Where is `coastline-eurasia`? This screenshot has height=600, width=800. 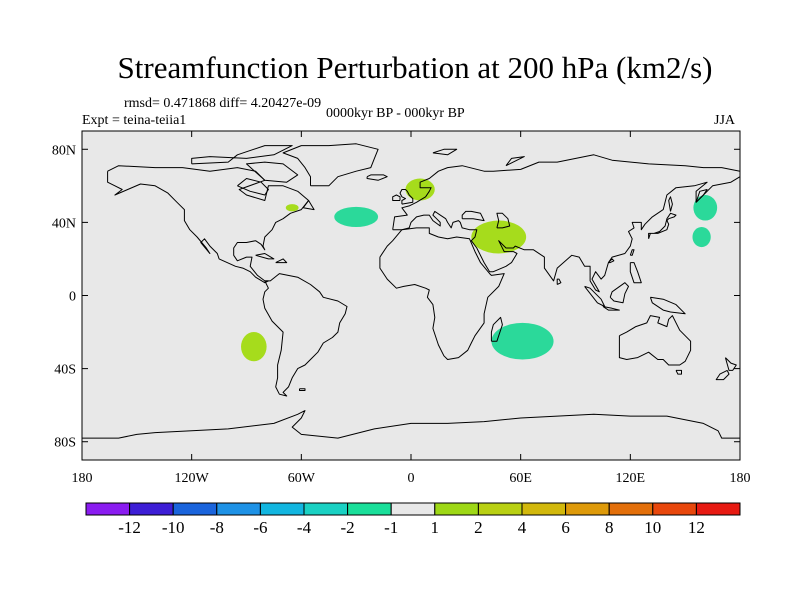 coastline-eurasia is located at coordinates (566, 223).